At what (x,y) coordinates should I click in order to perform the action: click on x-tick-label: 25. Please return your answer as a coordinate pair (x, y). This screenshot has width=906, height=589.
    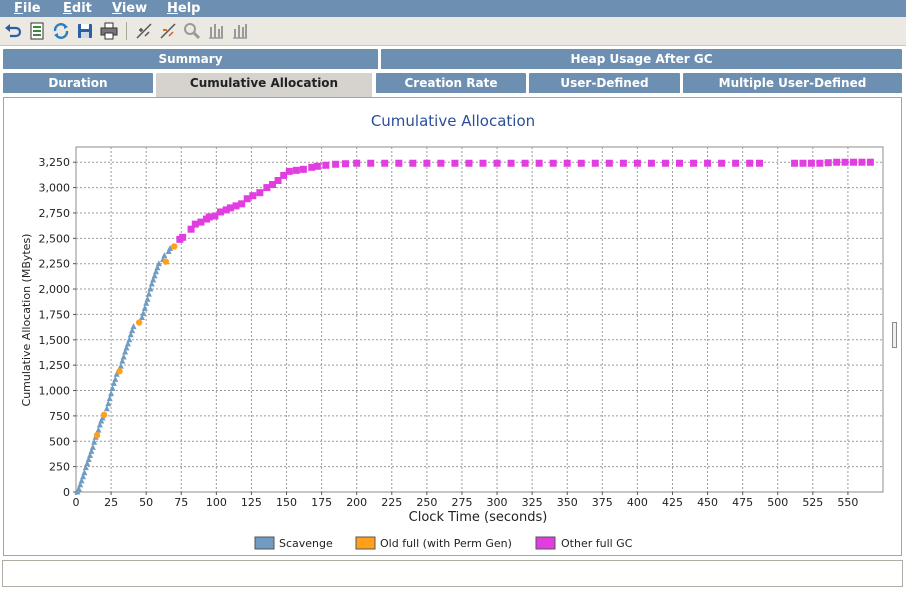
    Looking at the image, I should click on (111, 502).